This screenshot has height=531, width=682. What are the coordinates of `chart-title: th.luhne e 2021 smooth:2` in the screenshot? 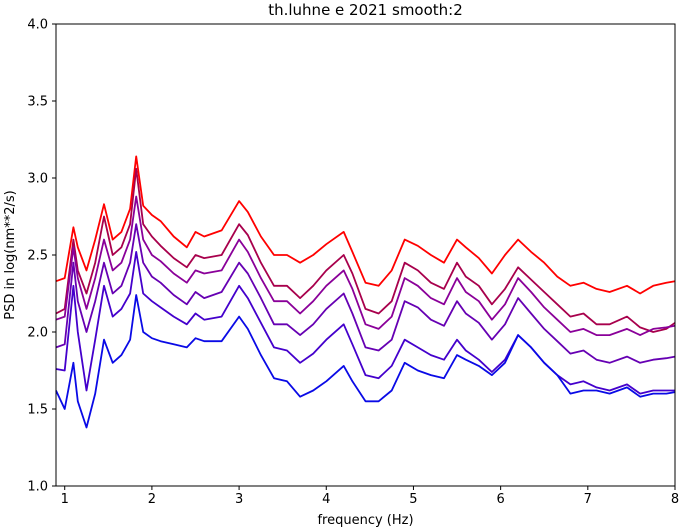 It's located at (365, 10).